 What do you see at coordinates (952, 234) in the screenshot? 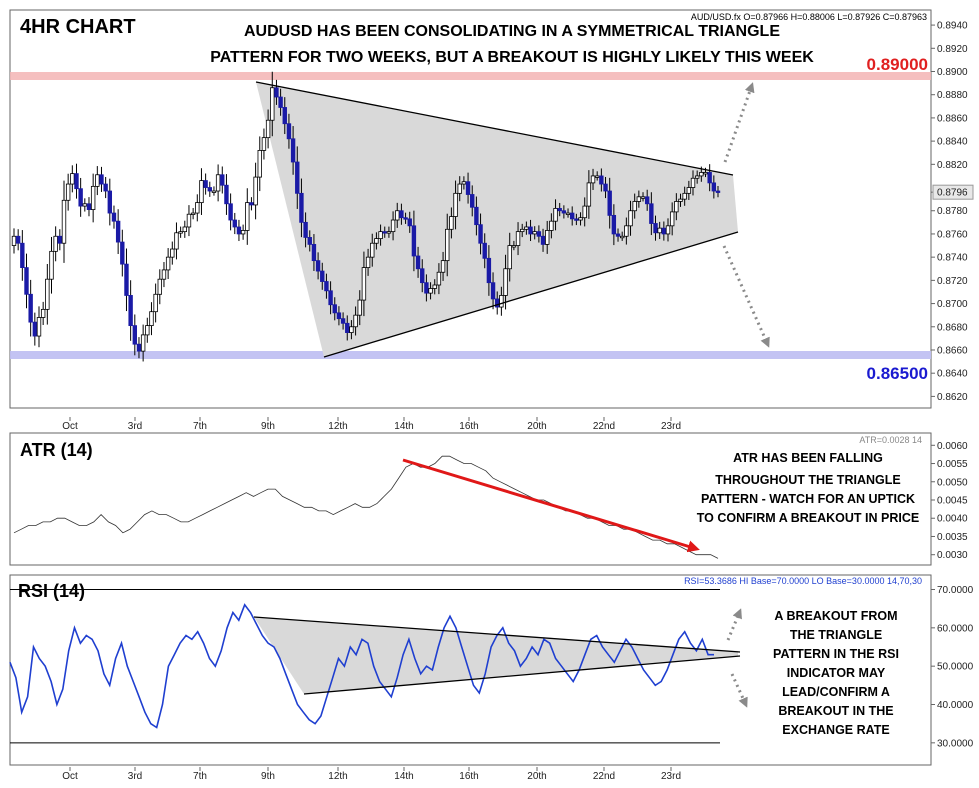
I see `price-tick-label: 0.8760` at bounding box center [952, 234].